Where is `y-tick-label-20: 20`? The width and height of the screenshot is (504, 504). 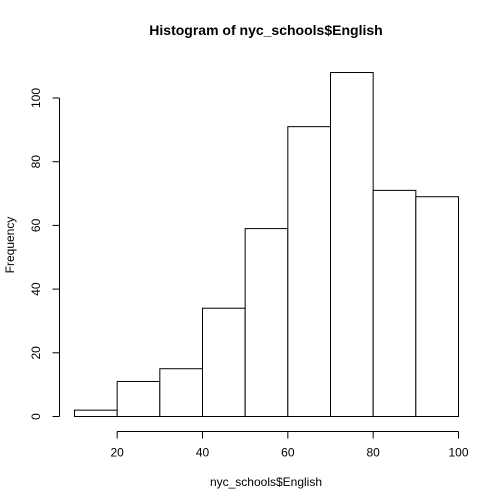 y-tick-label-20: 20 is located at coordinates (36, 353).